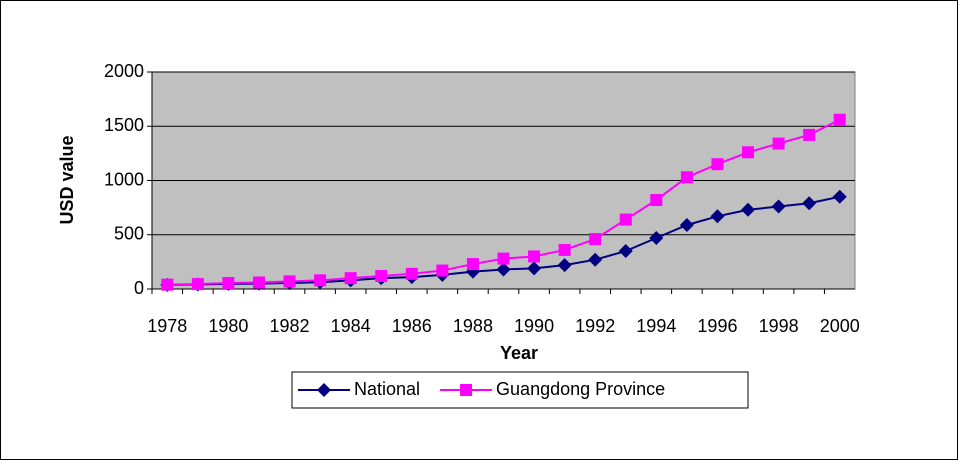 This screenshot has height=461, width=959. What do you see at coordinates (67, 179) in the screenshot?
I see `y-axis-label: USD value` at bounding box center [67, 179].